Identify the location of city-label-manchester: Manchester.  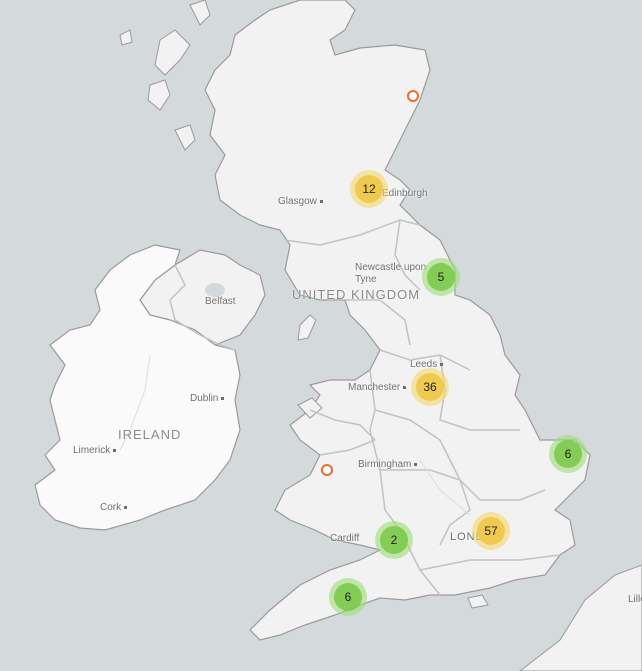
(378, 388).